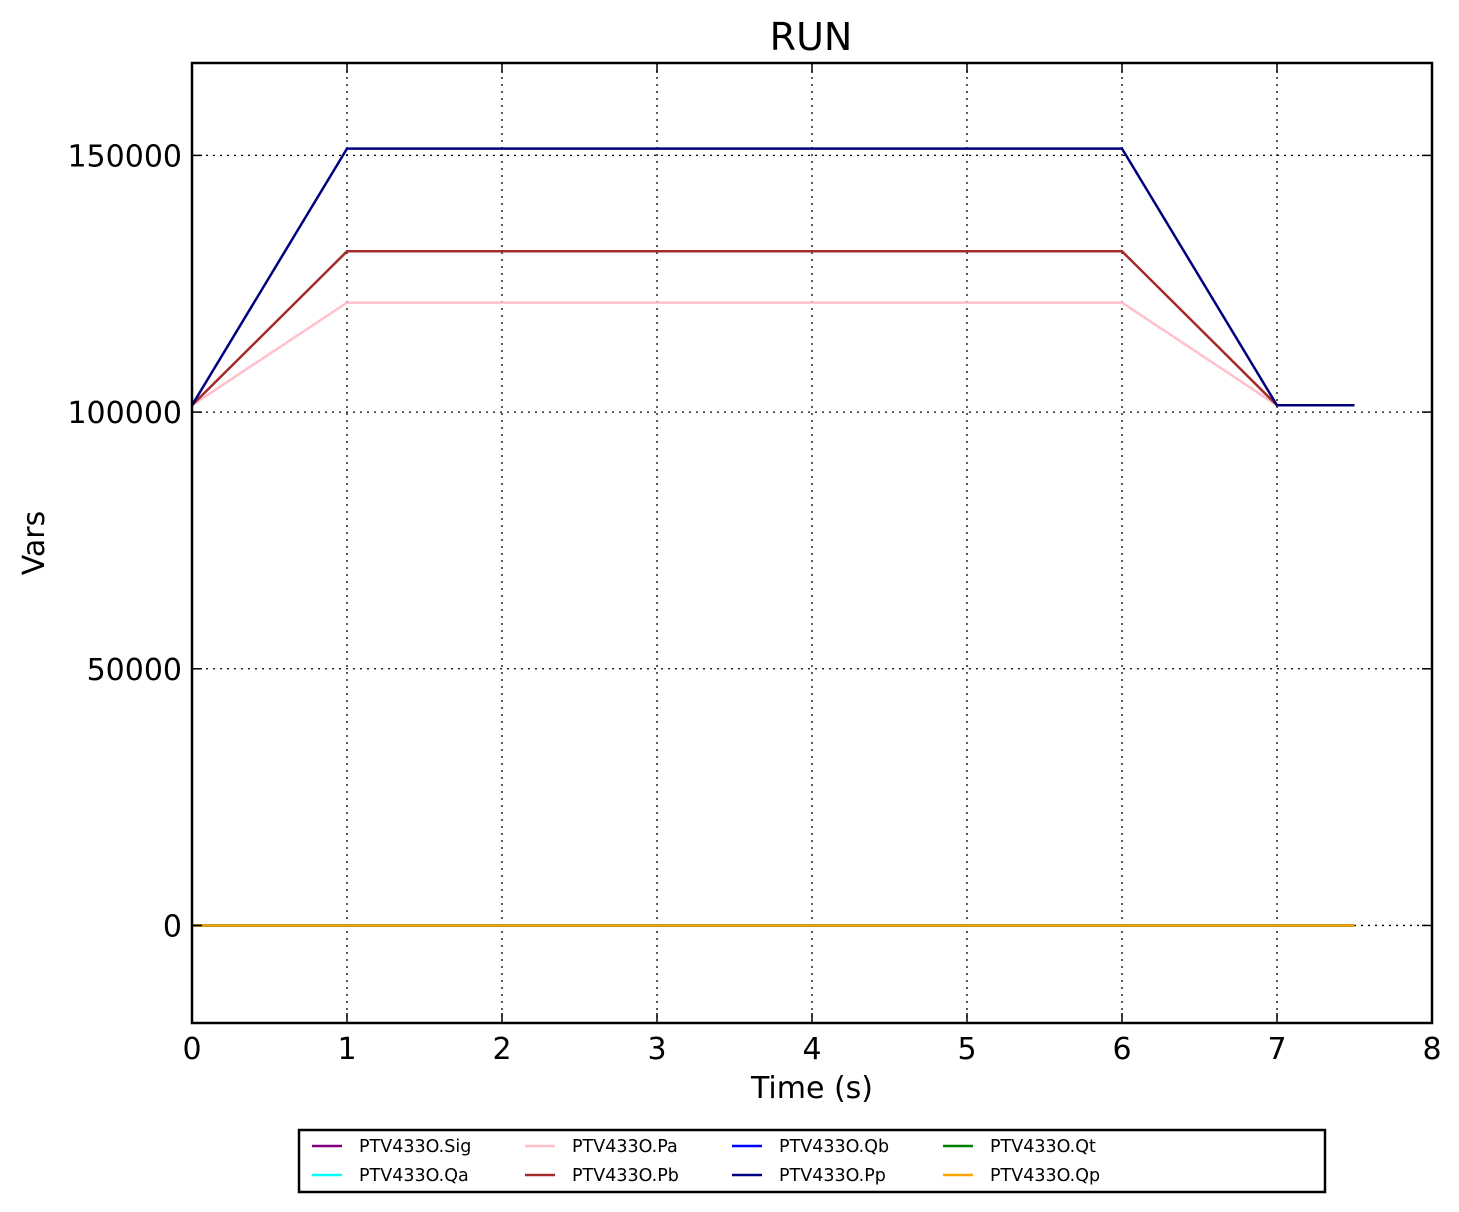 Image resolution: width=1459 pixels, height=1212 pixels. I want to click on x-tick-label: 8, so click(1431, 1049).